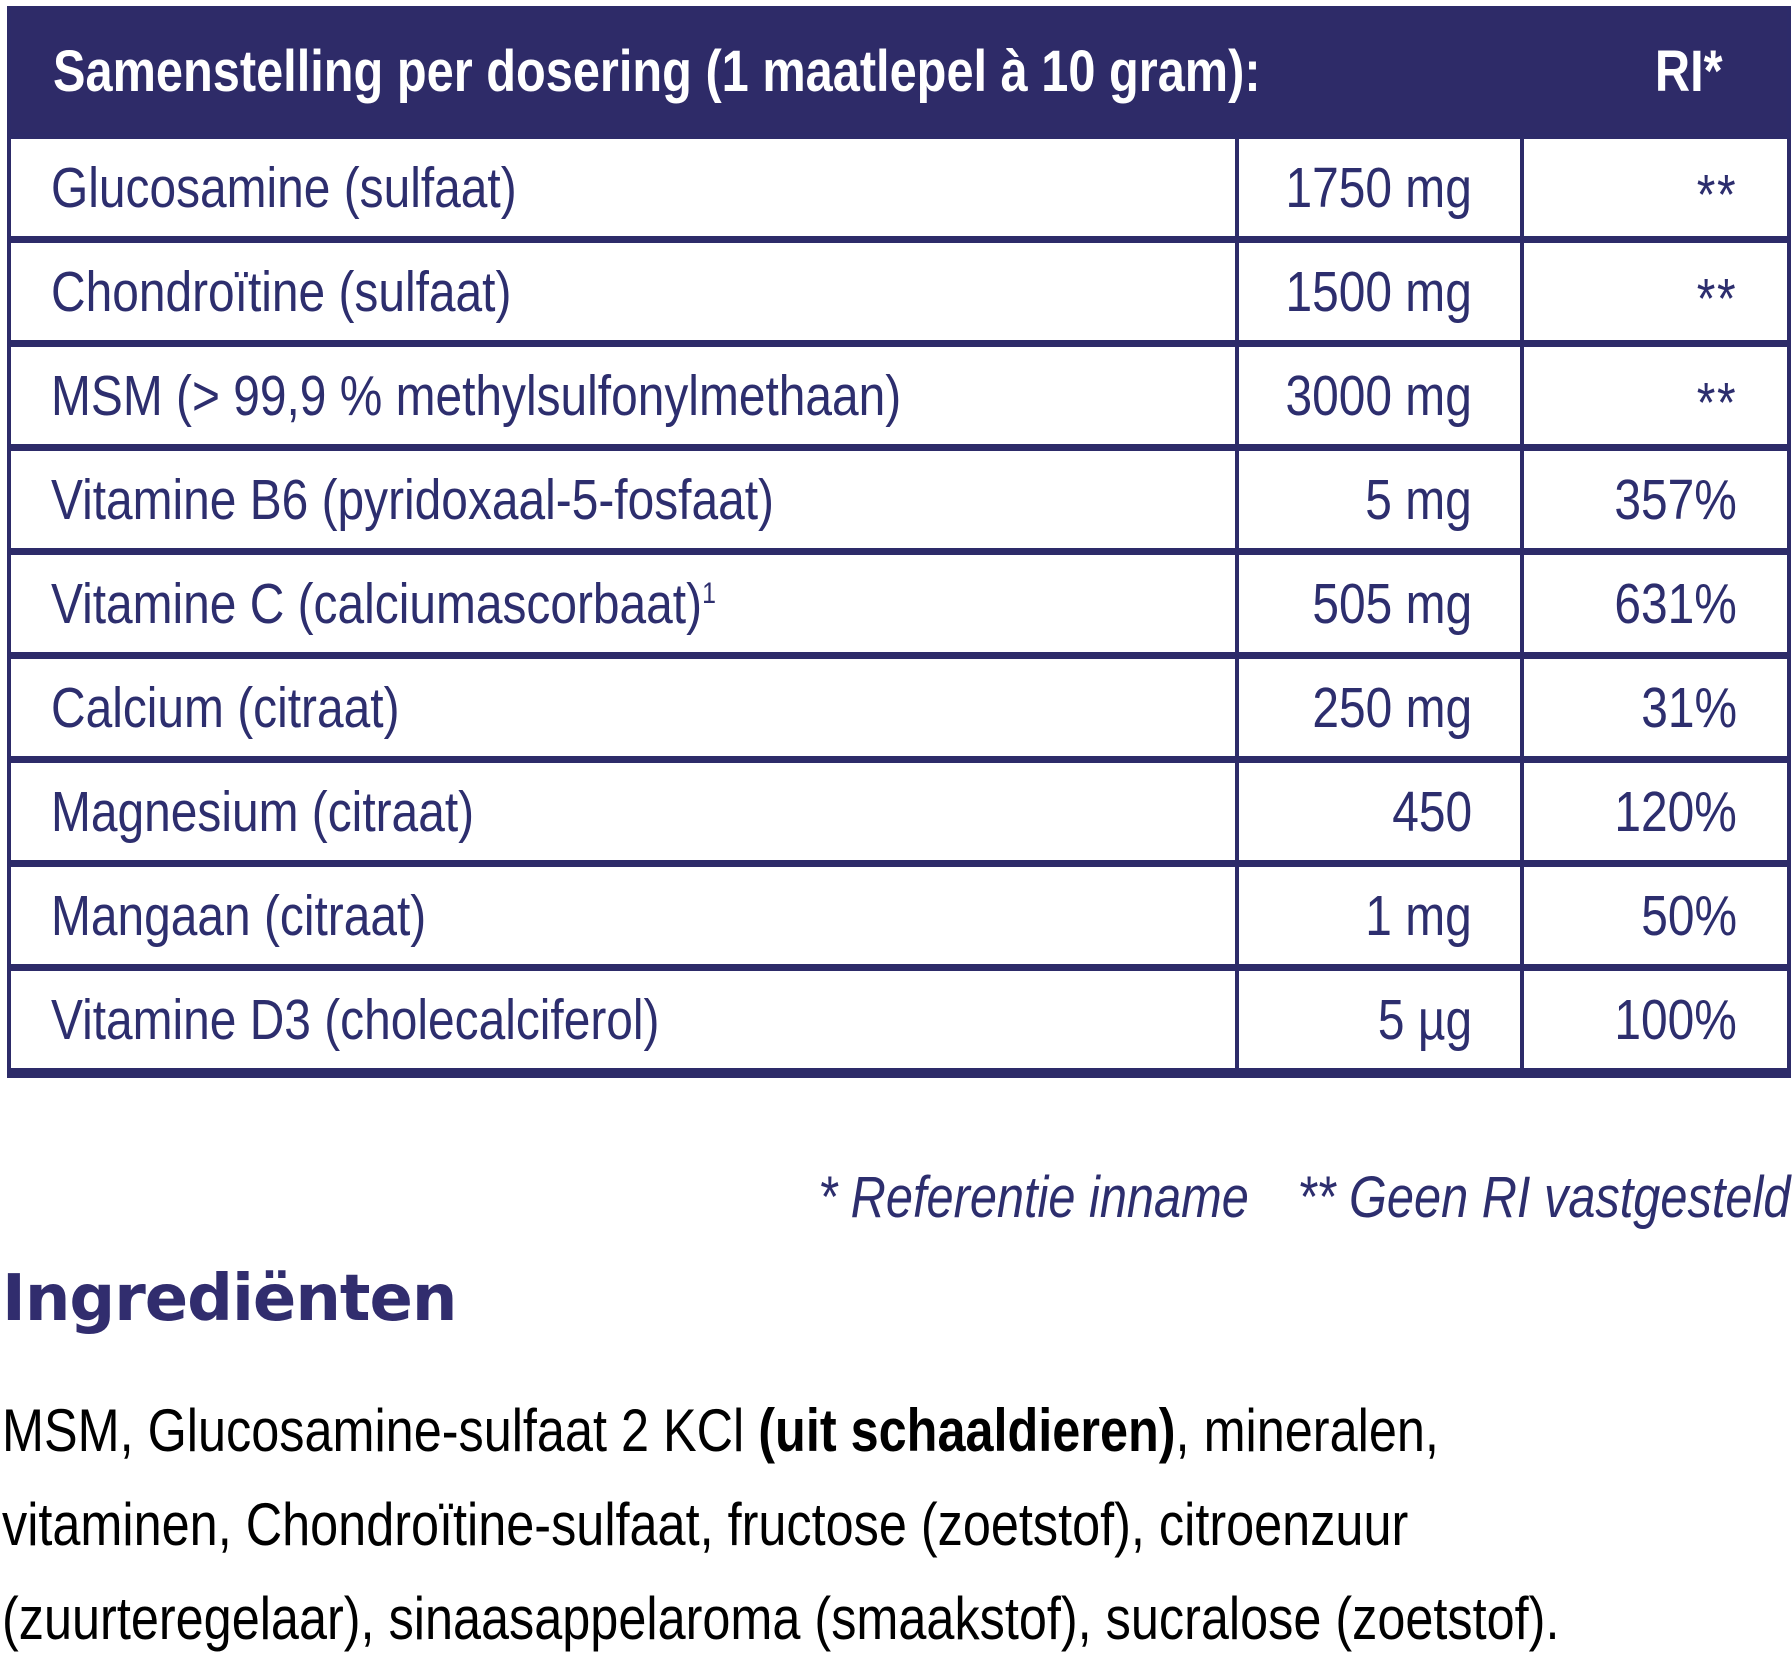 This screenshot has height=1666, width=1792. What do you see at coordinates (1392, 603) in the screenshot?
I see `amount-value: 505 mg` at bounding box center [1392, 603].